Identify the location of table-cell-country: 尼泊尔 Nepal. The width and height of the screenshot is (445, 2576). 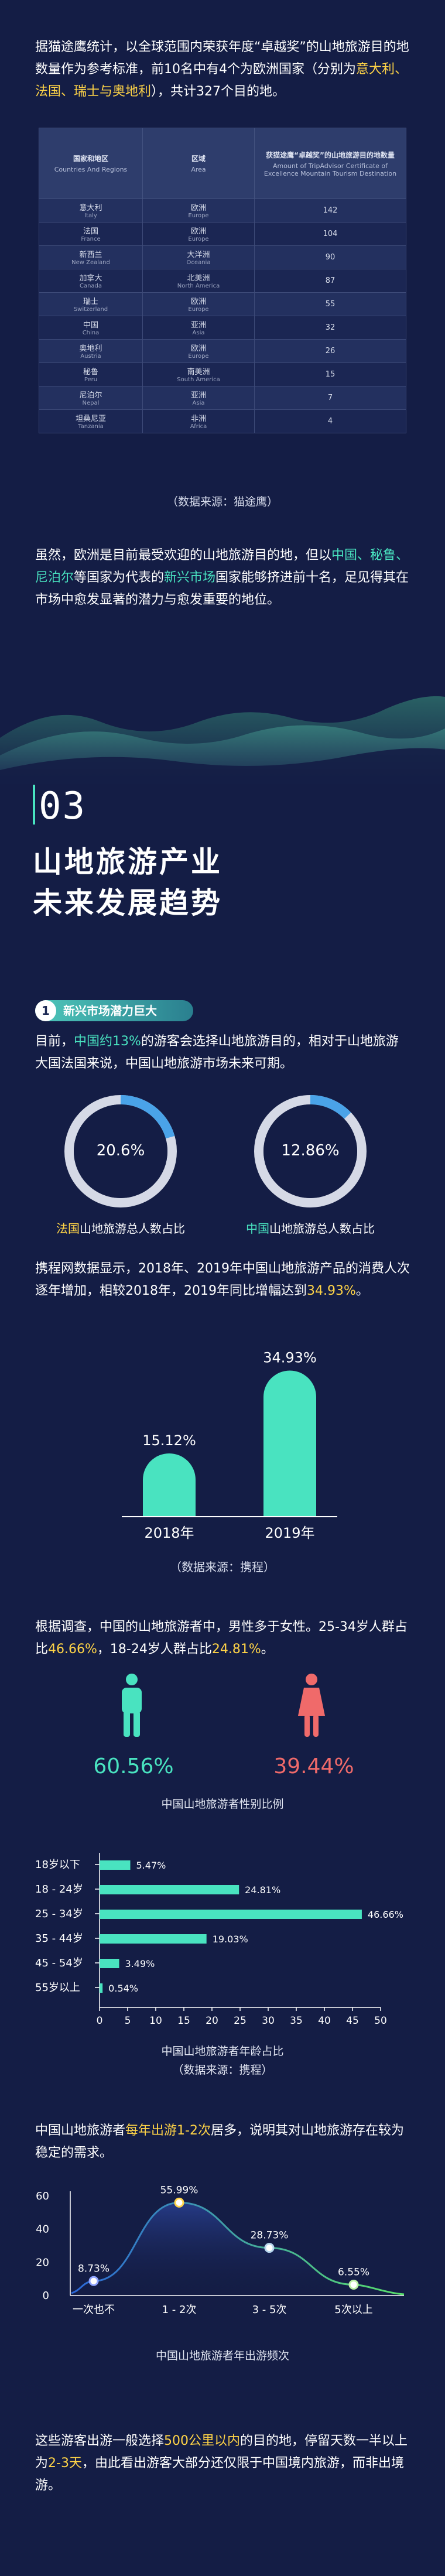
(91, 398).